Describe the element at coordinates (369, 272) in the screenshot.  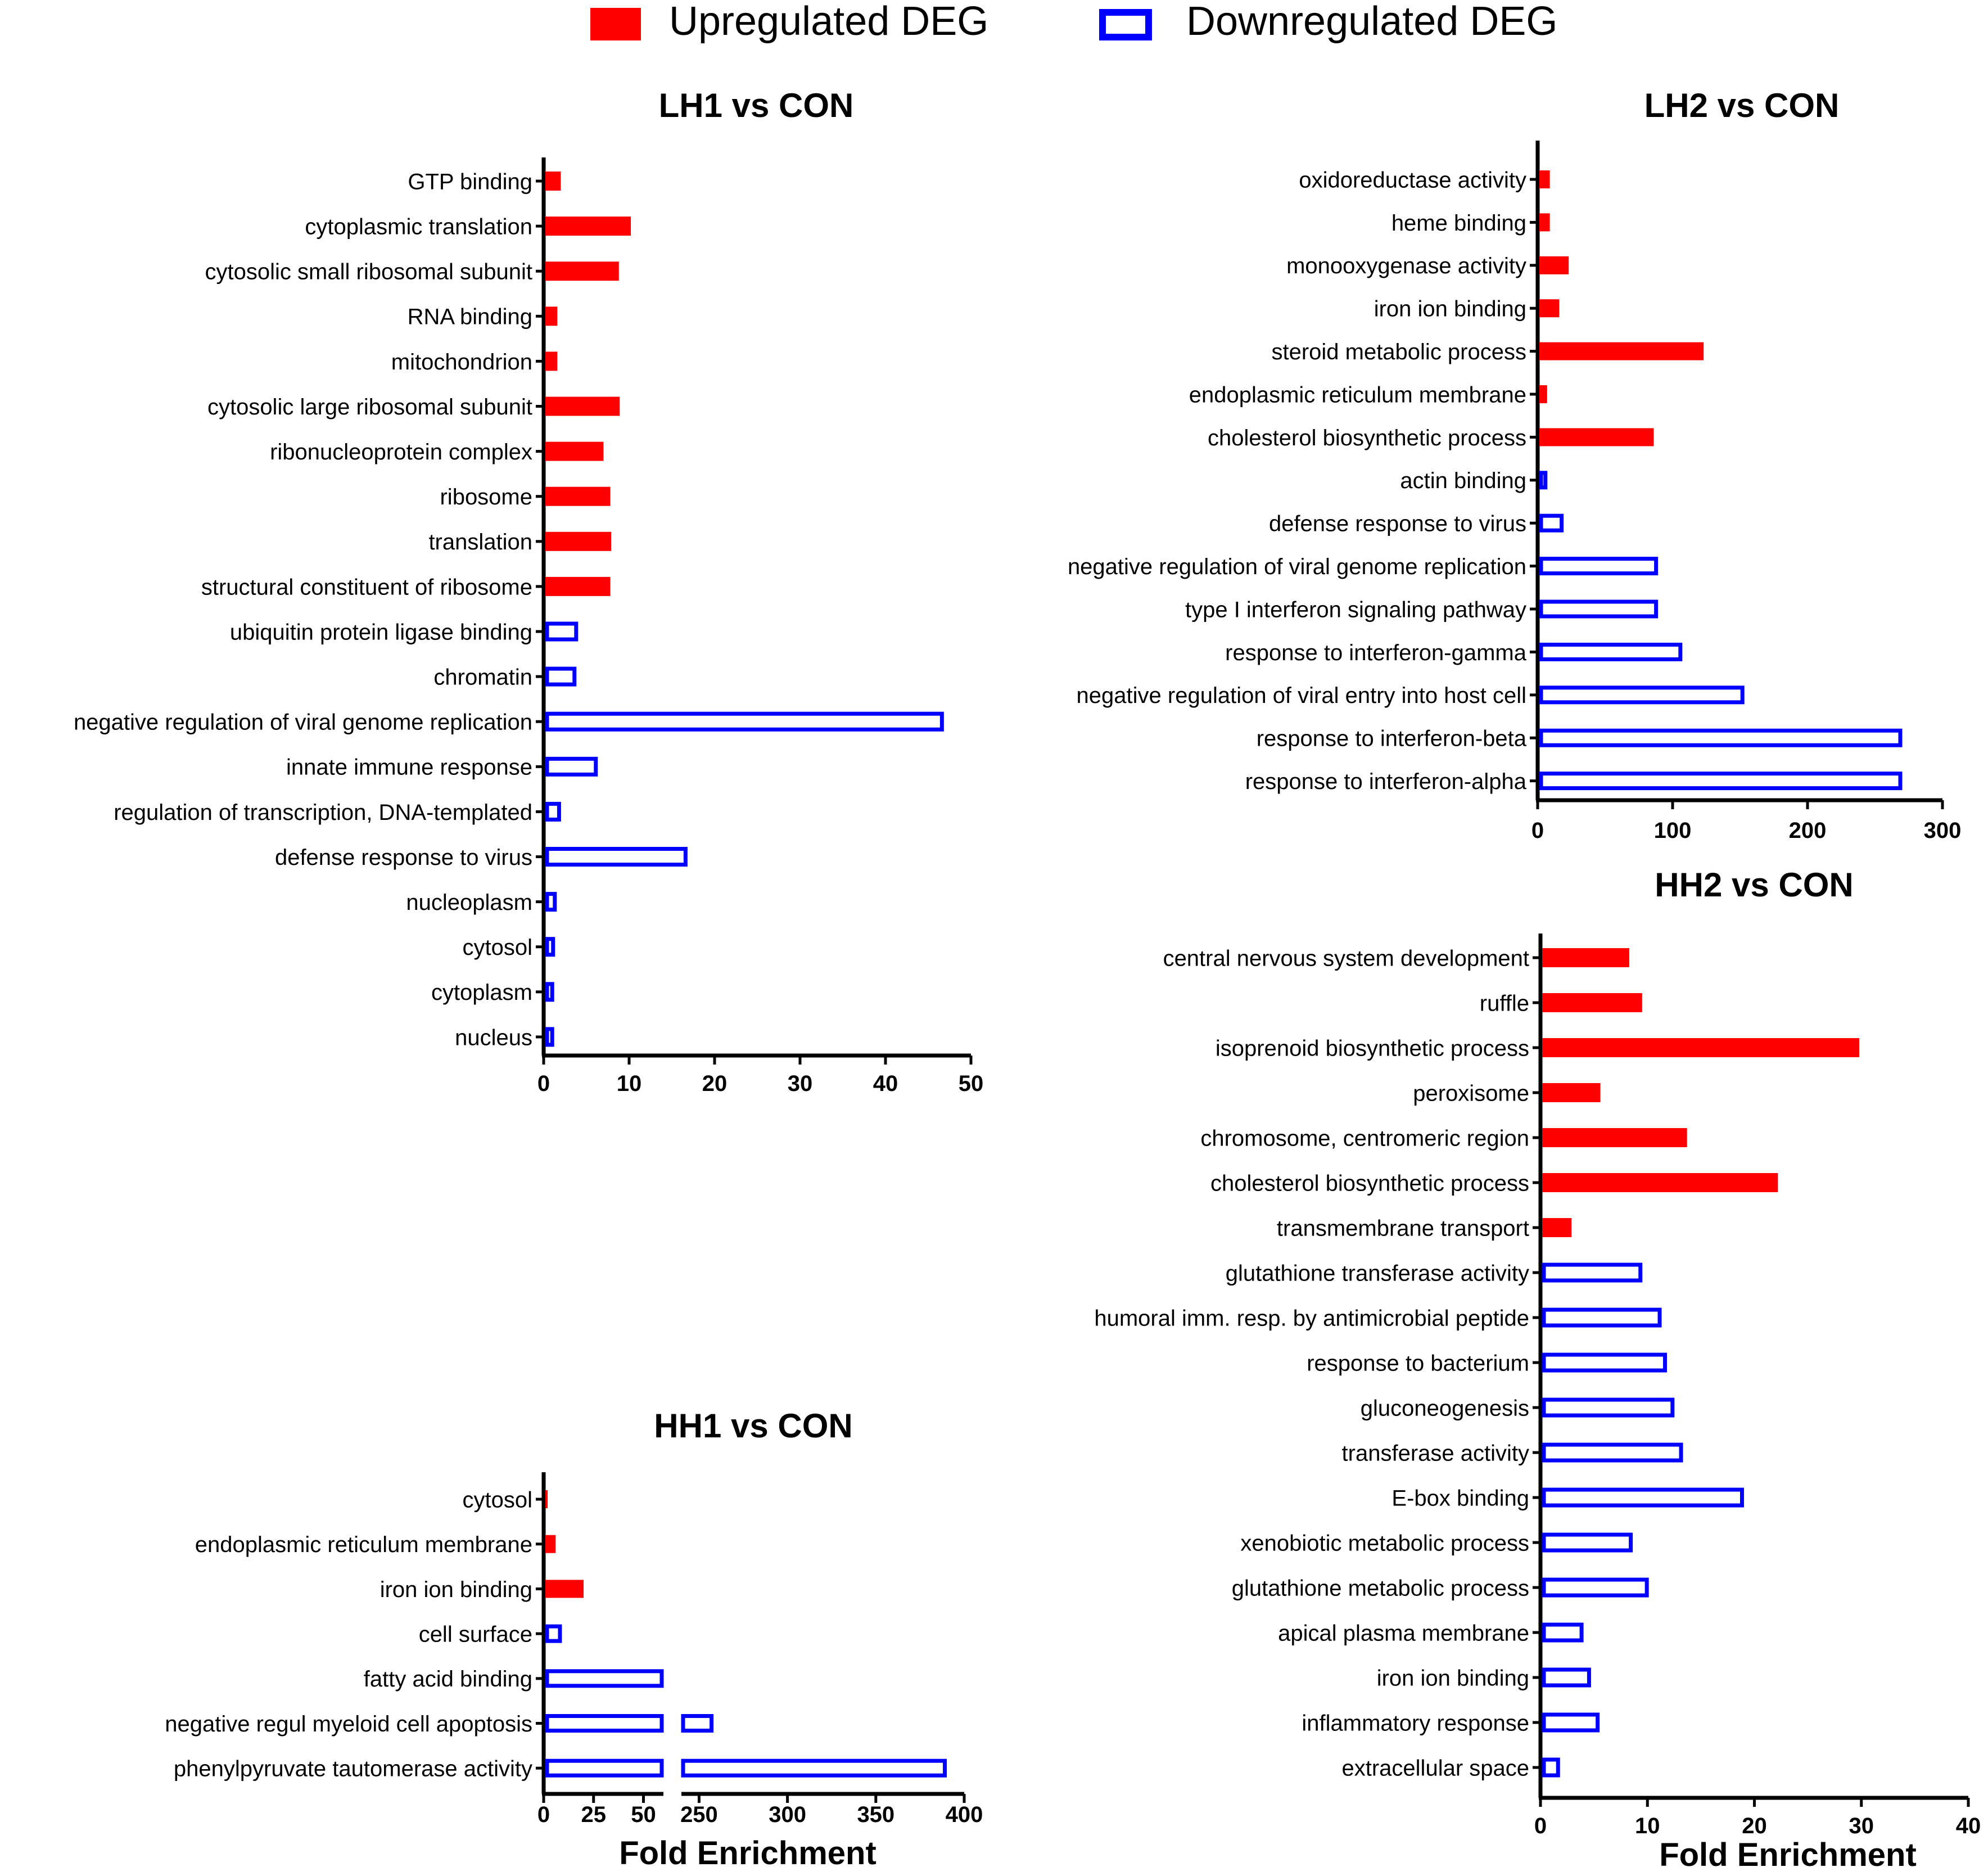
I see `lh1-category-label: cytosolic small ribosomal subunit` at that location.